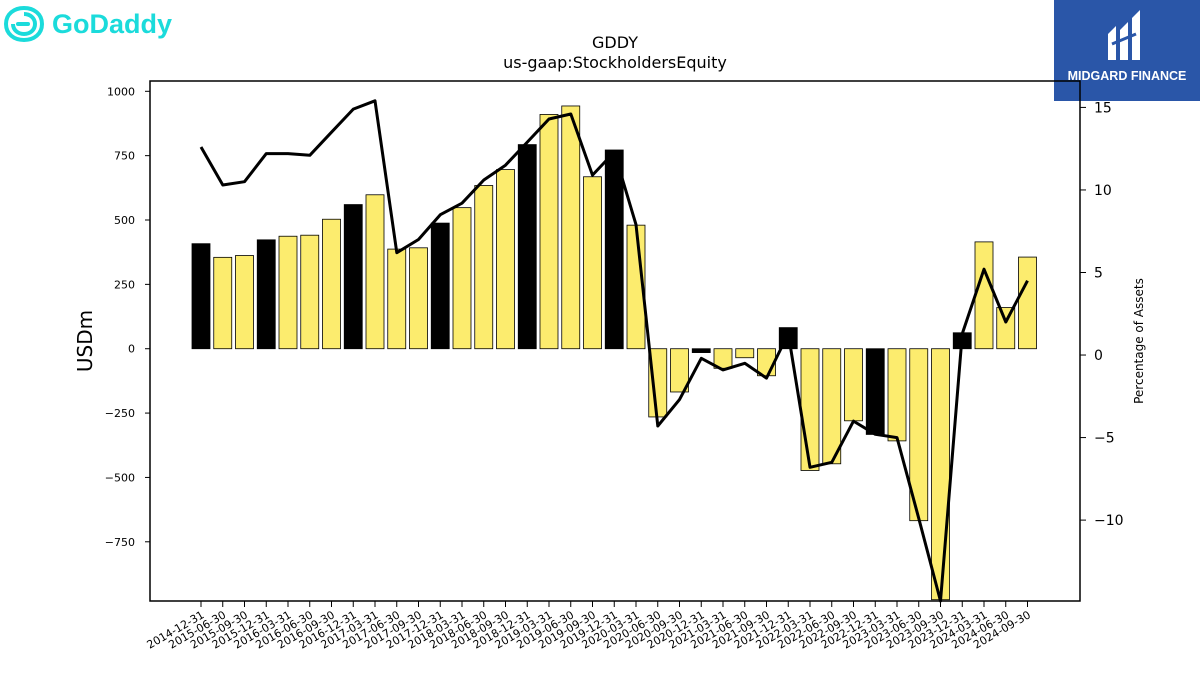 This screenshot has width=1200, height=675. What do you see at coordinates (120, 542) in the screenshot?
I see `y-tick-label: −750` at bounding box center [120, 542].